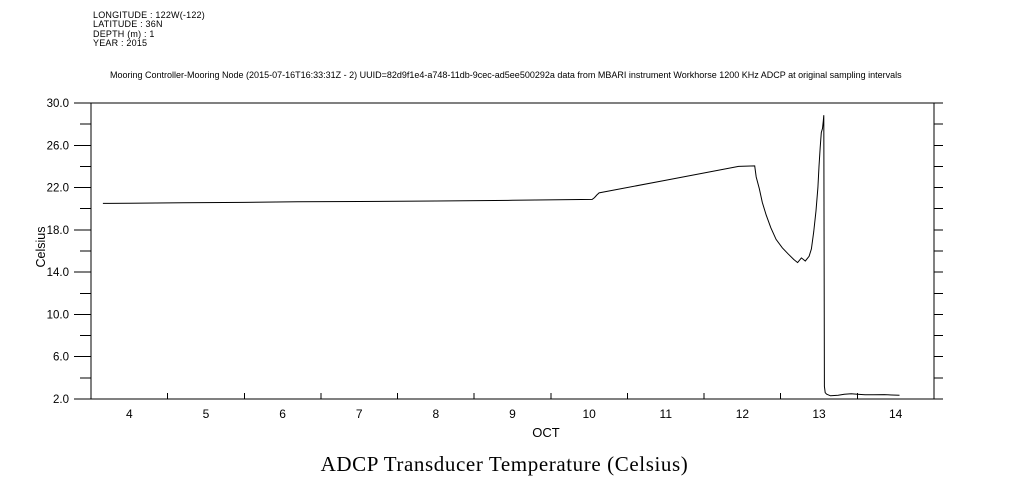 Image resolution: width=1009 pixels, height=504 pixels. I want to click on y-axis-title: Celsius, so click(41, 247).